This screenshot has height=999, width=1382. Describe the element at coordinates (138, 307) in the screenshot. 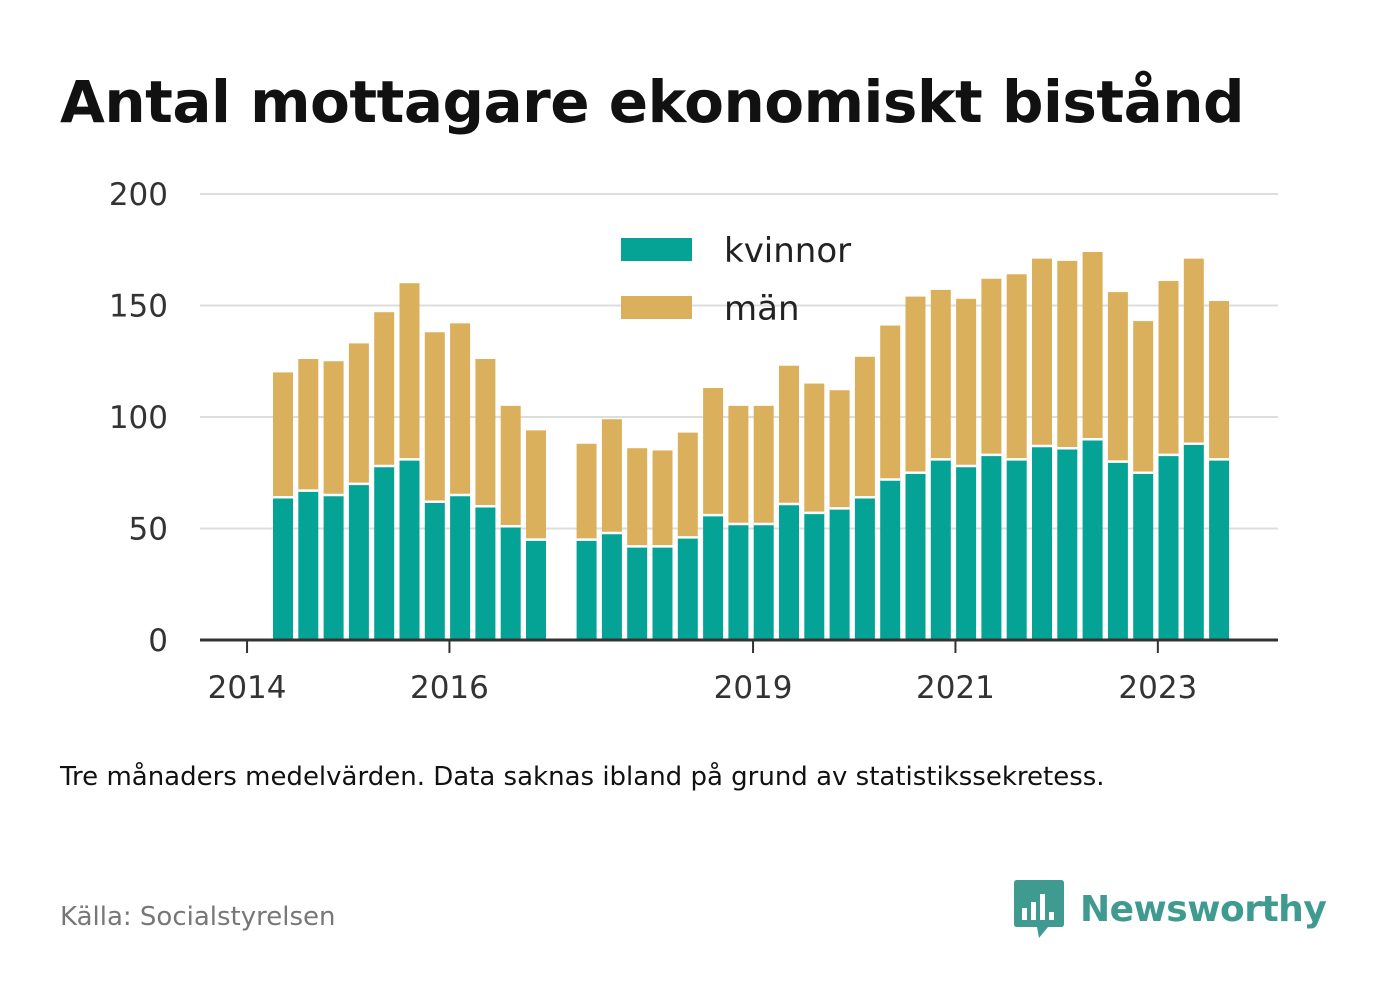

I see `y-tick-label: 150` at that location.